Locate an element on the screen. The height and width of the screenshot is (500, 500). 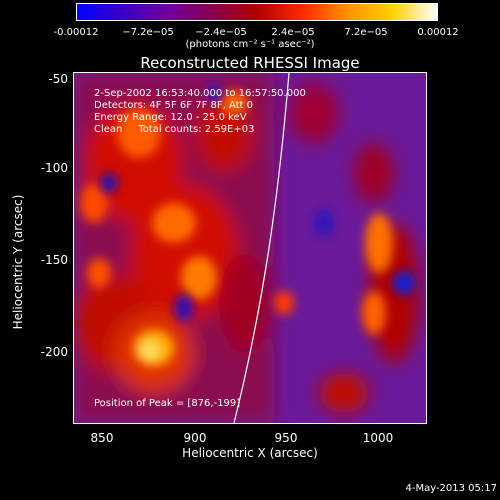
x-tick-label: 1000 is located at coordinates (378, 438).